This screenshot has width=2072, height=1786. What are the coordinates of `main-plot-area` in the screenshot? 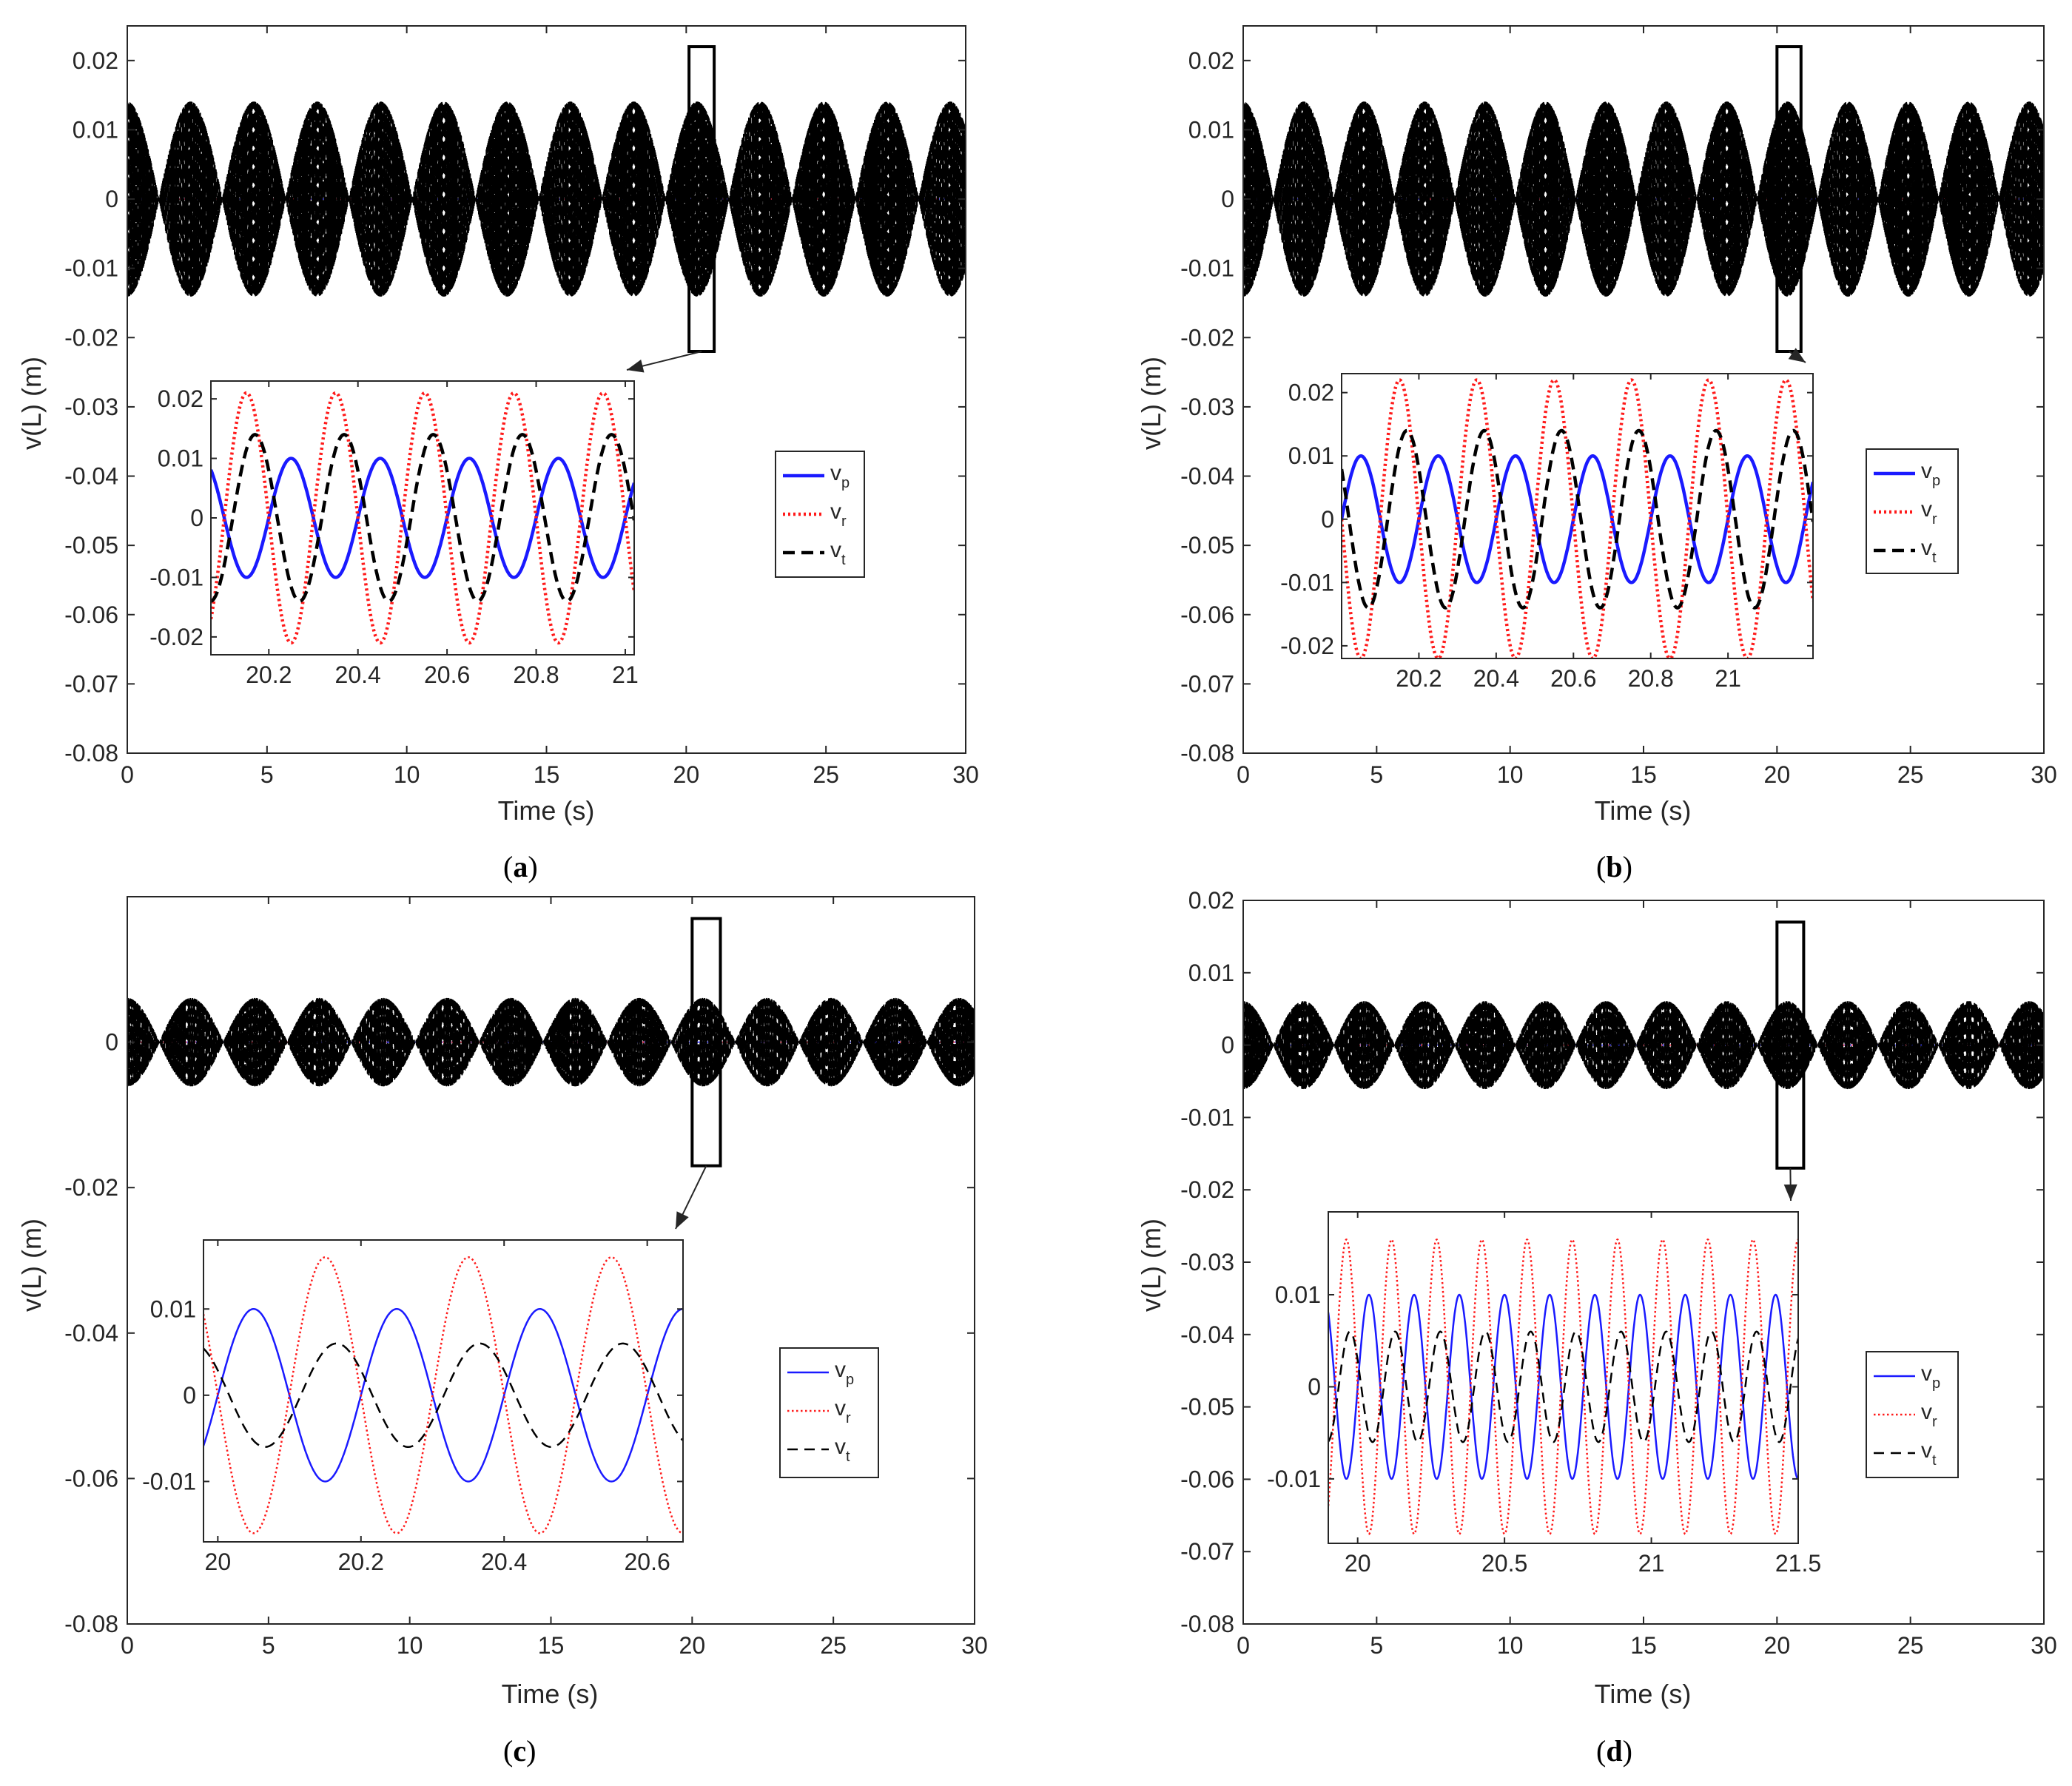 It's located at (1643, 199).